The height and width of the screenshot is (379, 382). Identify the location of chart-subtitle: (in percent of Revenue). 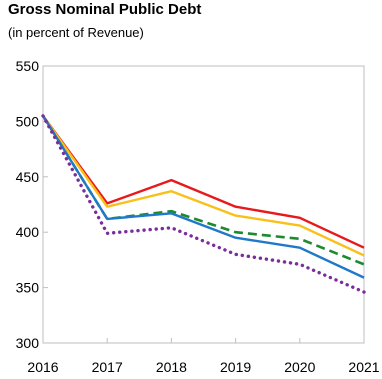
(76, 32).